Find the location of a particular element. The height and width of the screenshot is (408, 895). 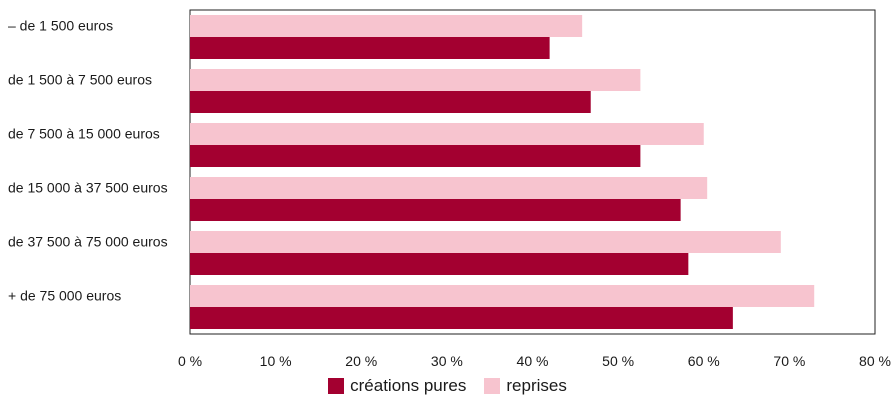

legend-swatch-creations is located at coordinates (336, 386).